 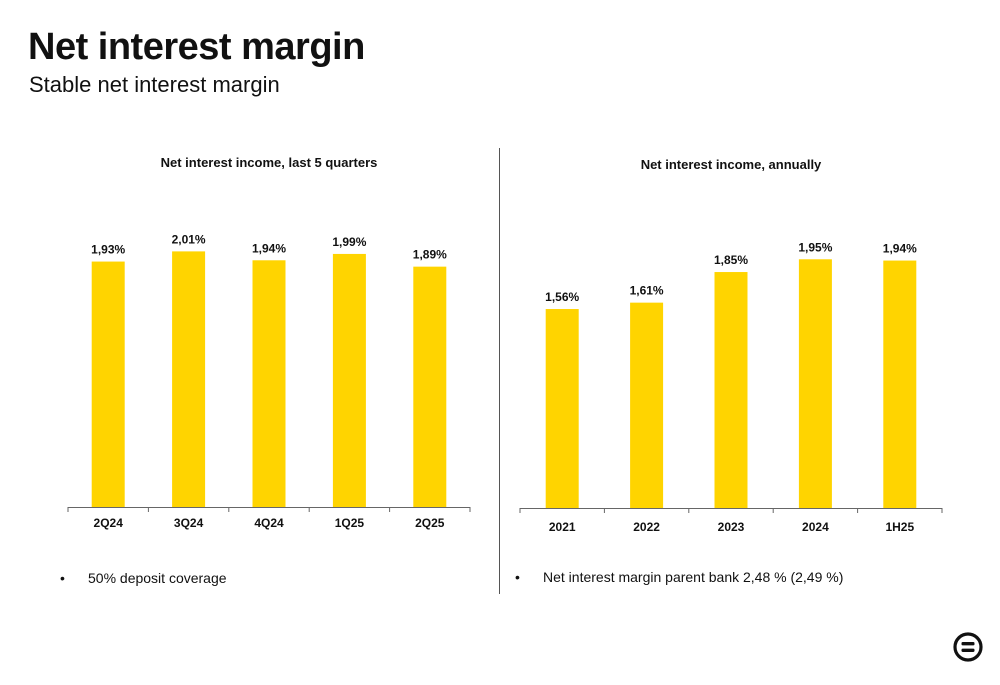 I want to click on quarterly-category-label: 1Q25, so click(x=350, y=523).